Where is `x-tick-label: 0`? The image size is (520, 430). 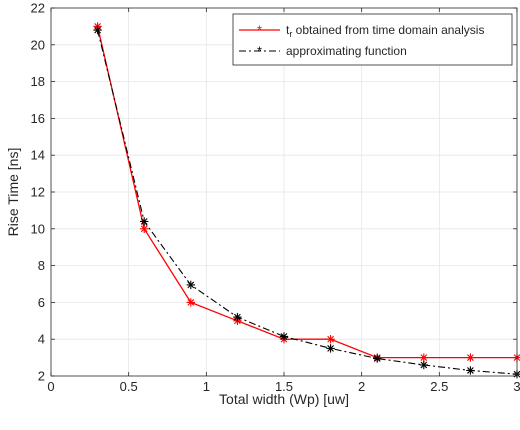 x-tick-label: 0 is located at coordinates (50, 386).